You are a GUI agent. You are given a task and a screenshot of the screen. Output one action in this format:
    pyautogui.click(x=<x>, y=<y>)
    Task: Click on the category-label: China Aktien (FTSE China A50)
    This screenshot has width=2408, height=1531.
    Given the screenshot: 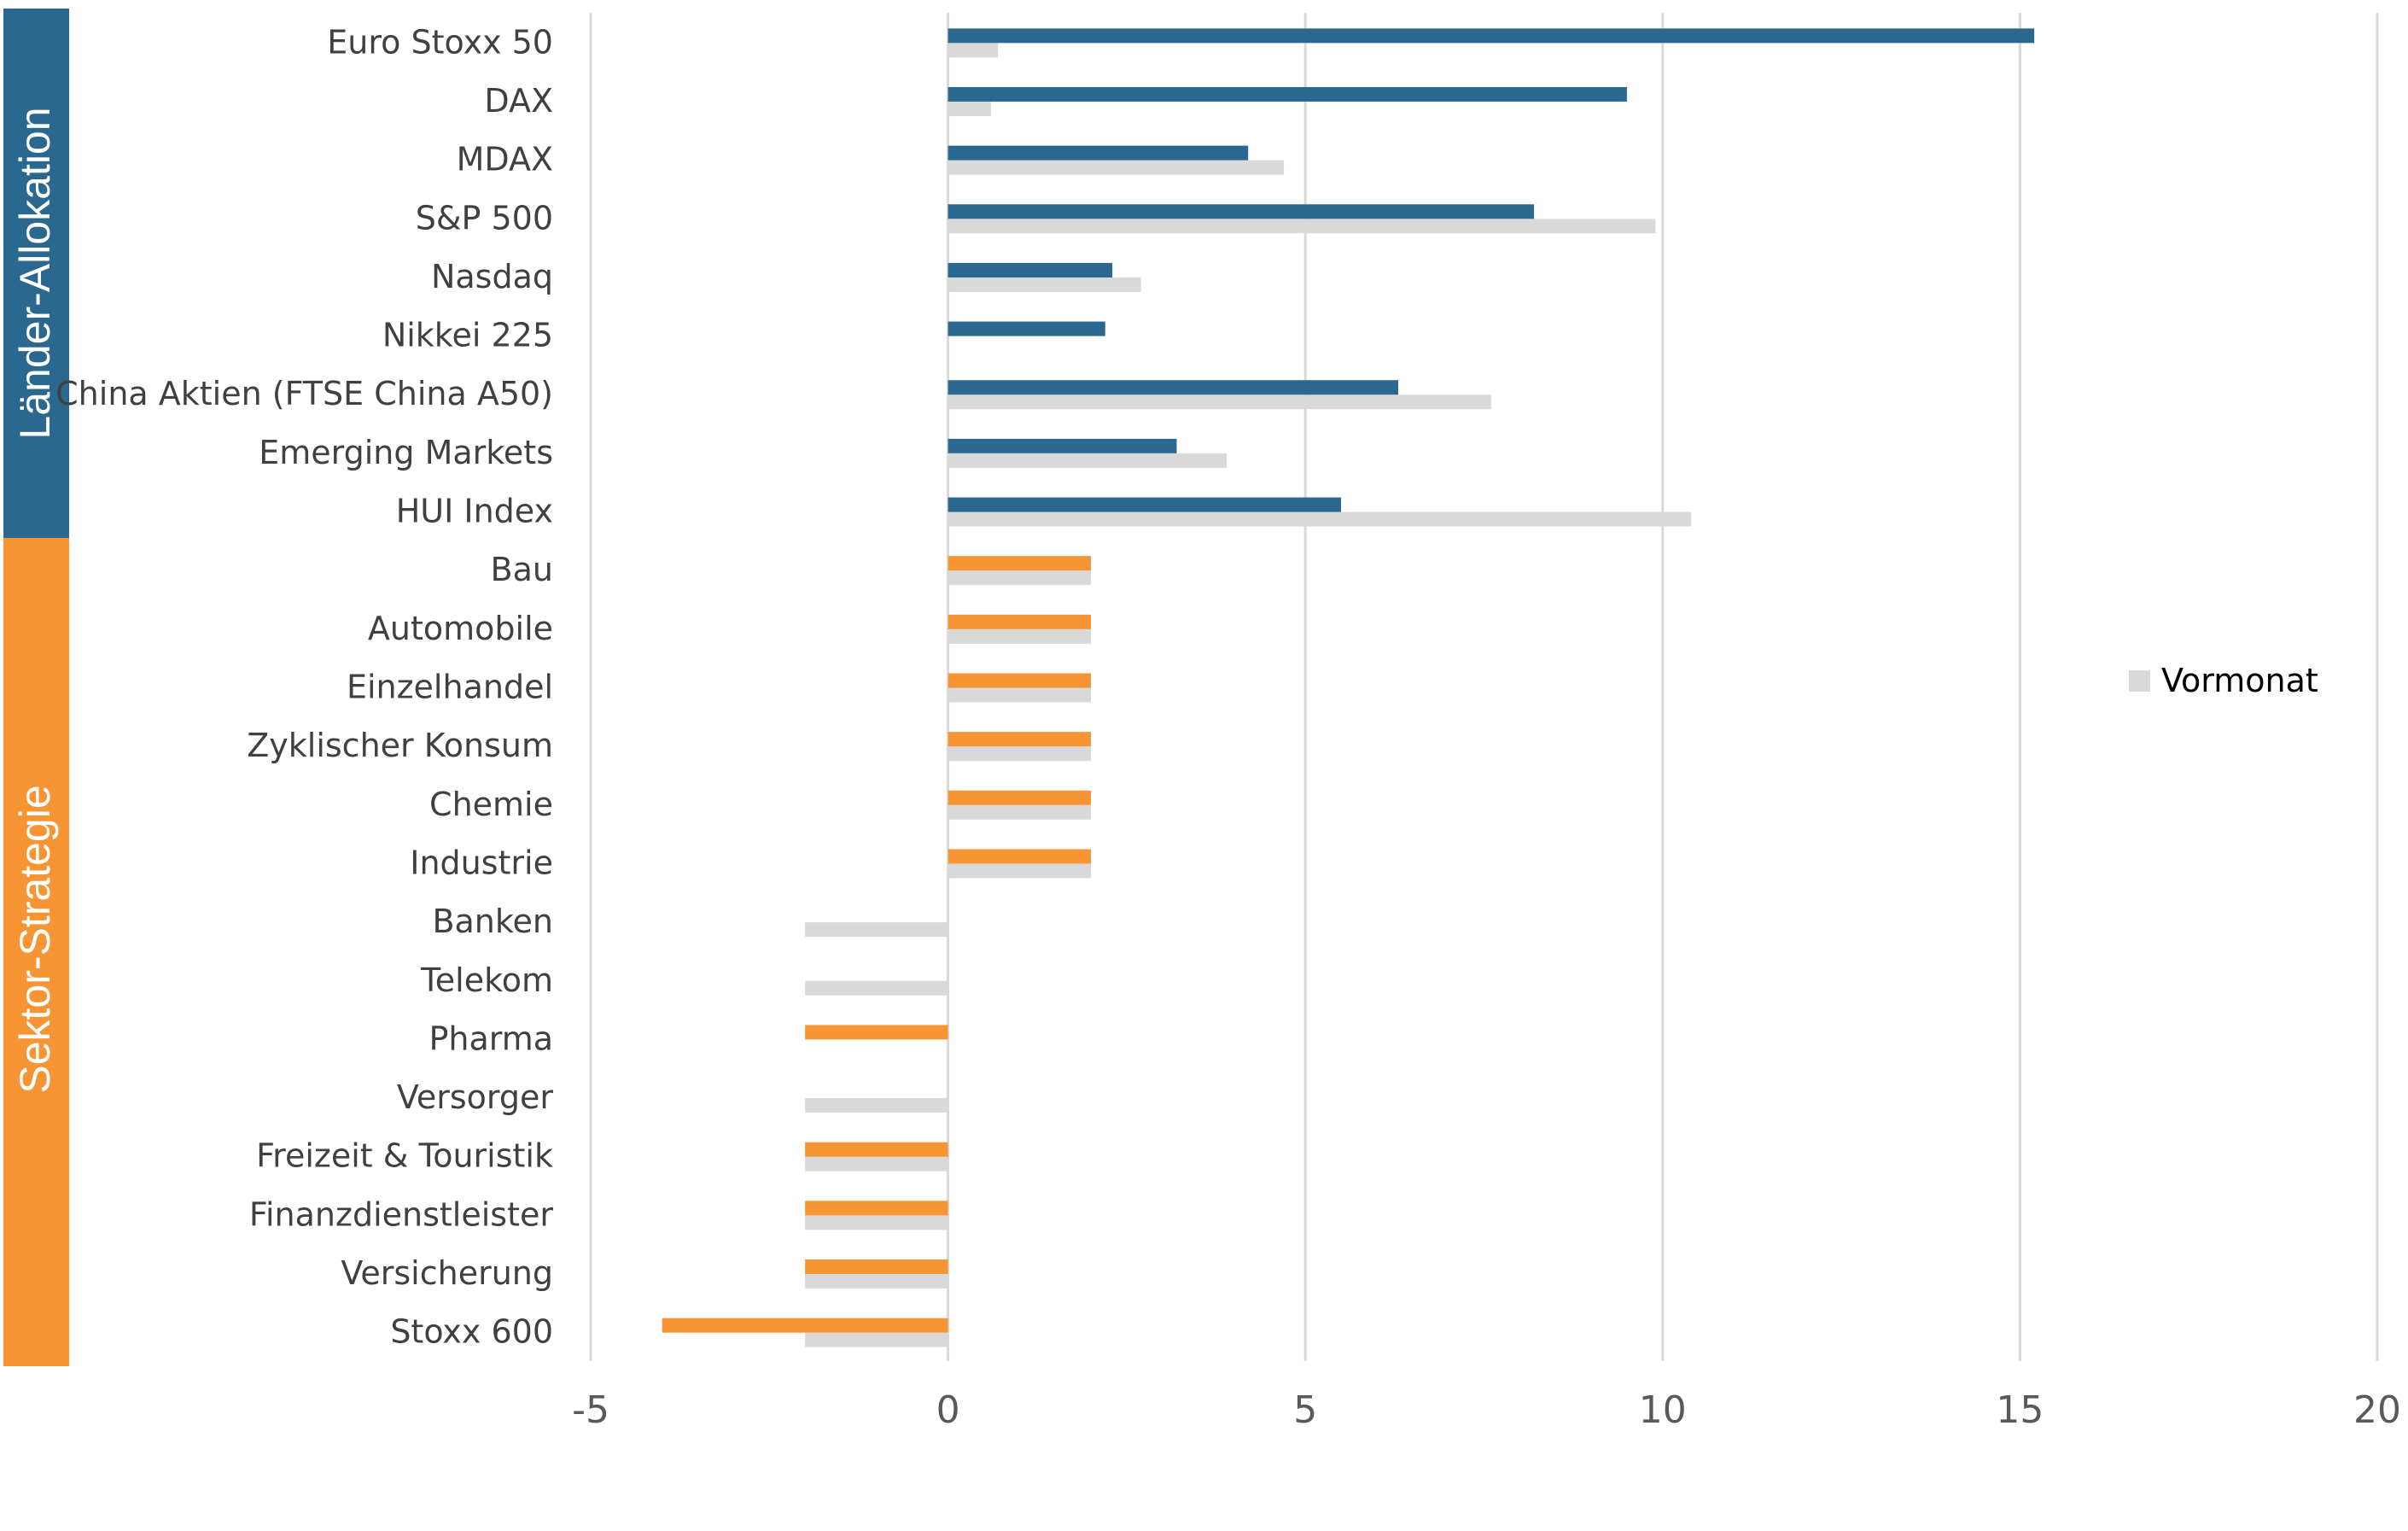 What is the action you would take?
    pyautogui.click(x=304, y=393)
    